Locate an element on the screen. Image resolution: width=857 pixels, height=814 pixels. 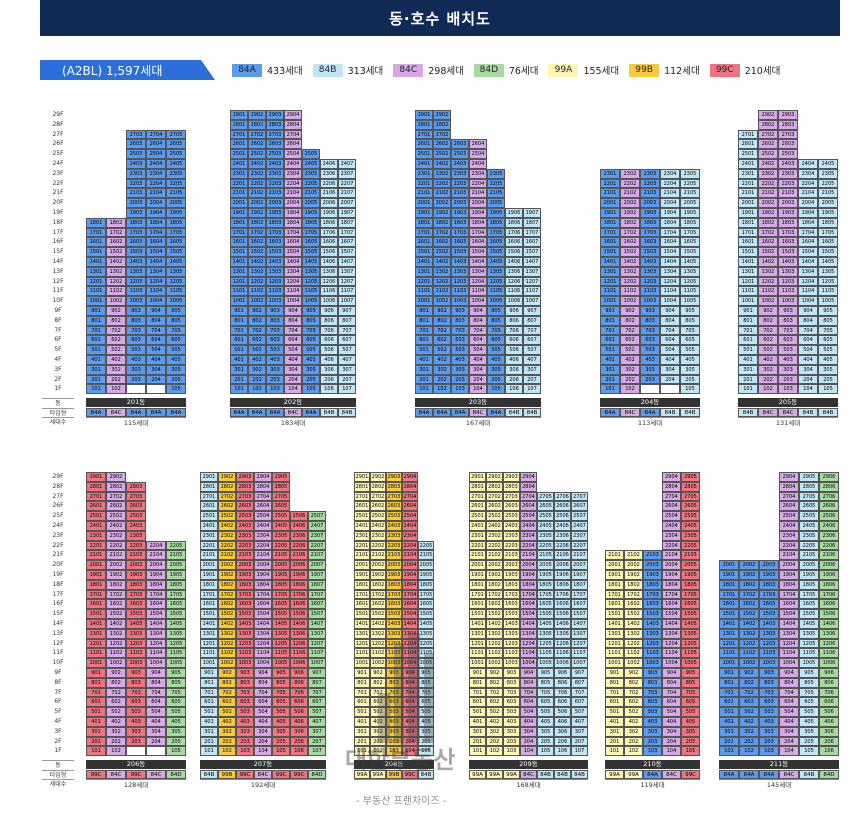
unit-cell: 1705 is located at coordinates (496, 232).